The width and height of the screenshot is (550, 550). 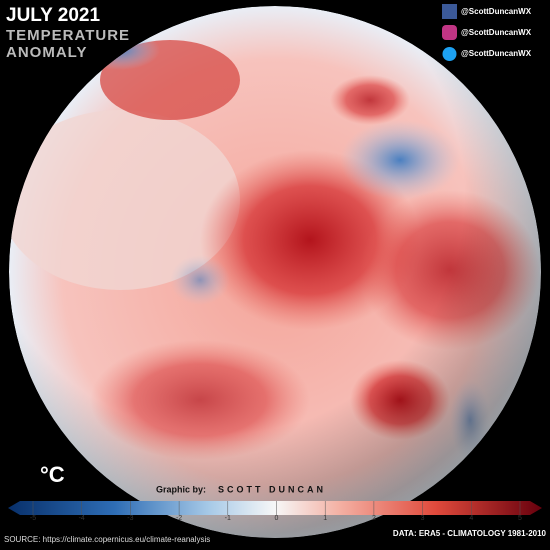 What do you see at coordinates (68, 35) in the screenshot?
I see `subtitle: TEMPERATURE` at bounding box center [68, 35].